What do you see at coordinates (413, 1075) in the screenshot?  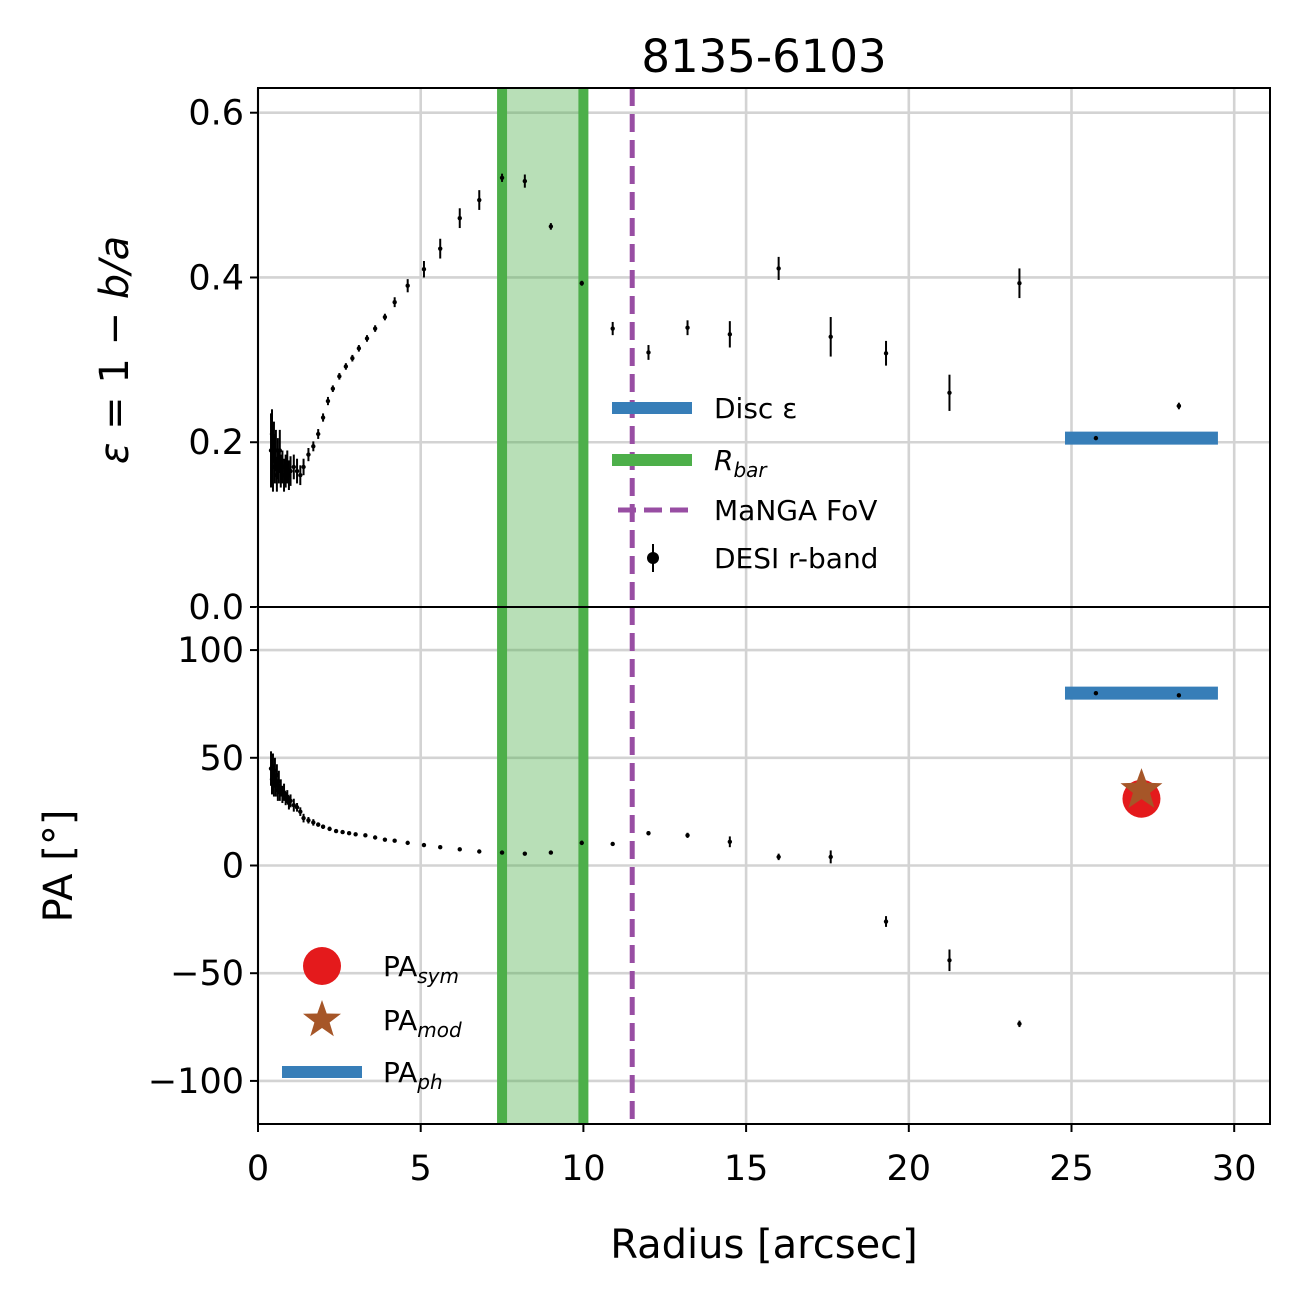 I see `legend-label: PAph` at bounding box center [413, 1075].